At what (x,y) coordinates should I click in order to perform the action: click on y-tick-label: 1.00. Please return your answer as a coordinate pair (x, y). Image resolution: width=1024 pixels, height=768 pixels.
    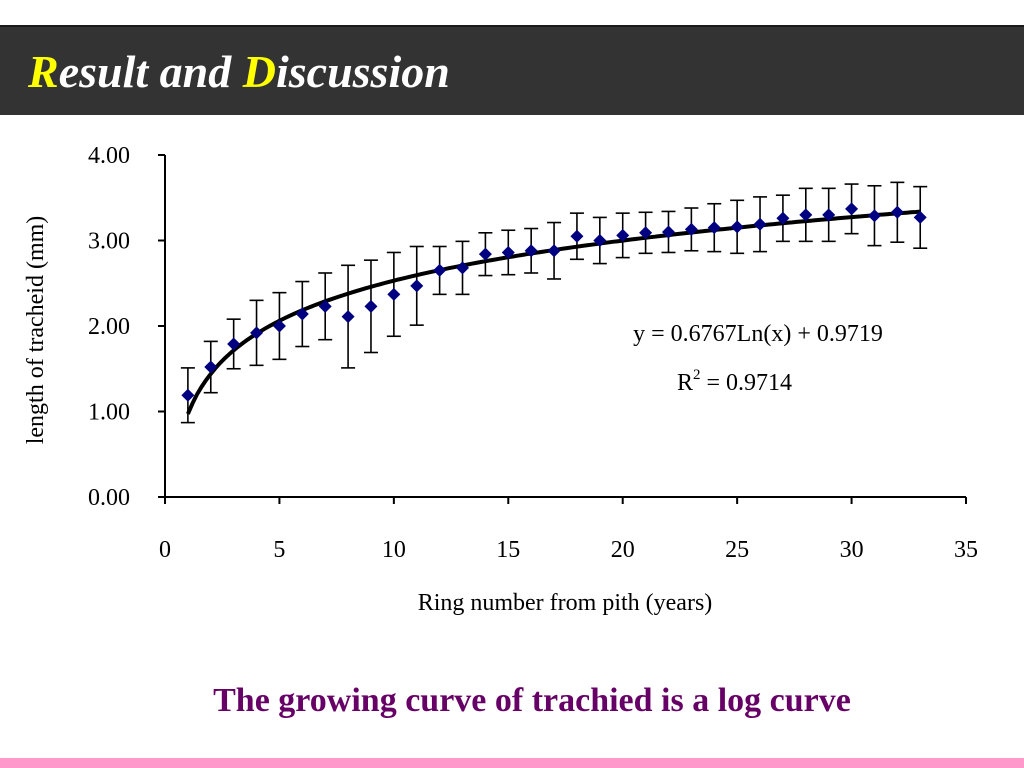
    Looking at the image, I should click on (109, 413).